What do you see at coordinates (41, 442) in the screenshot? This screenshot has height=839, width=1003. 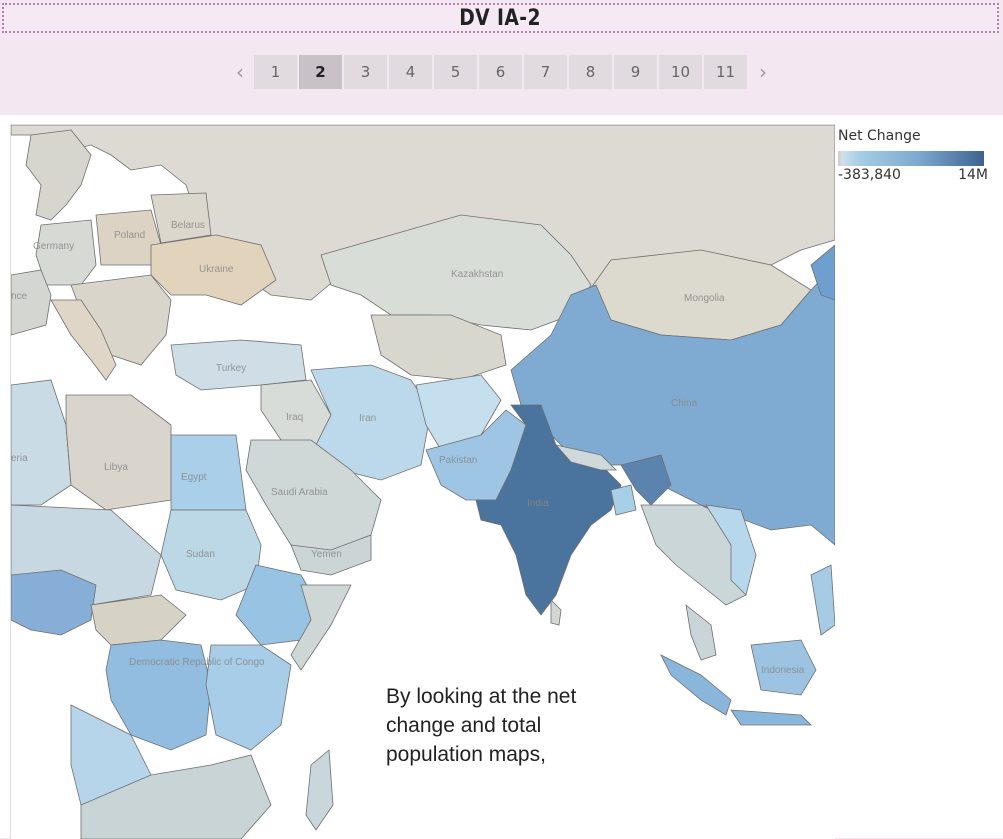 I see `country-algeria` at bounding box center [41, 442].